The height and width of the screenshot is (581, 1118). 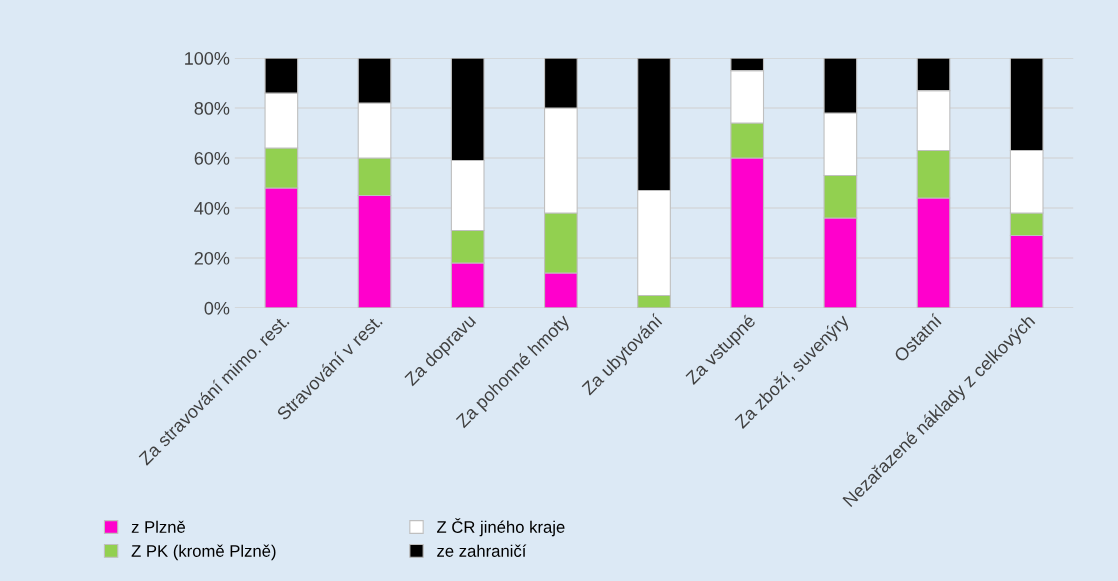 What do you see at coordinates (212, 158) in the screenshot?
I see `y-tick-label: 60%` at bounding box center [212, 158].